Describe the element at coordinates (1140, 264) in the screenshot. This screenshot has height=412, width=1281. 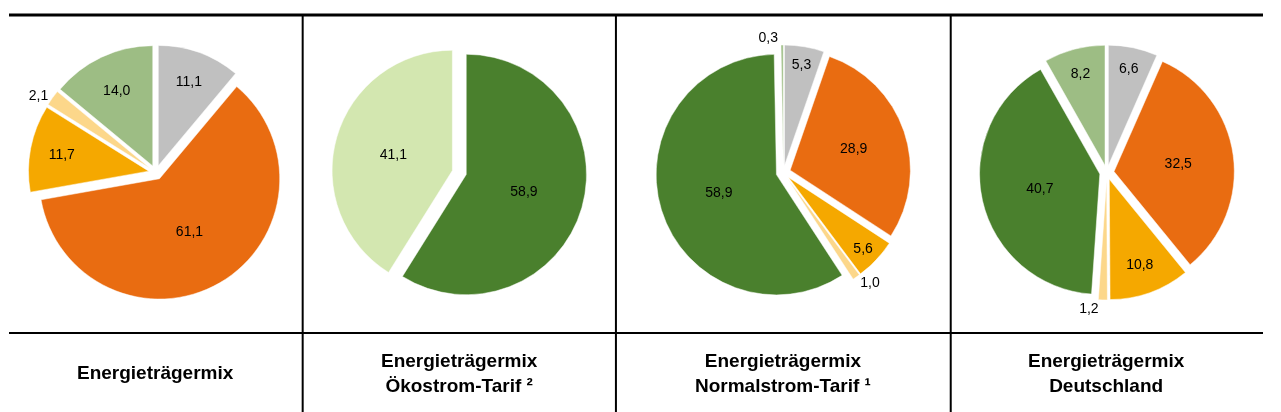
I see `data-label: 10,8` at that location.